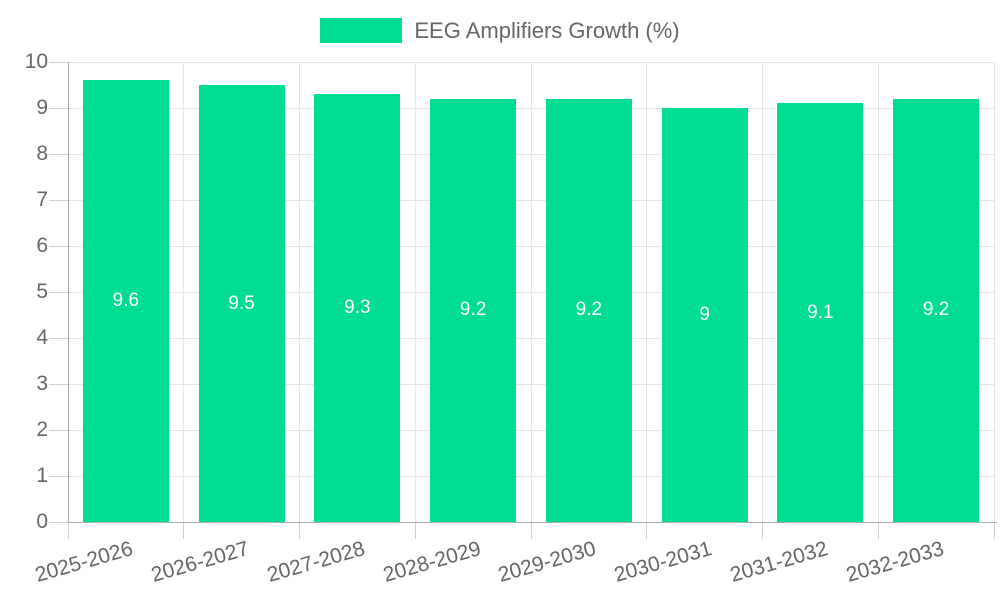 This screenshot has height=600, width=1000. What do you see at coordinates (547, 562) in the screenshot?
I see `x-tick-label: 2029-2030` at bounding box center [547, 562].